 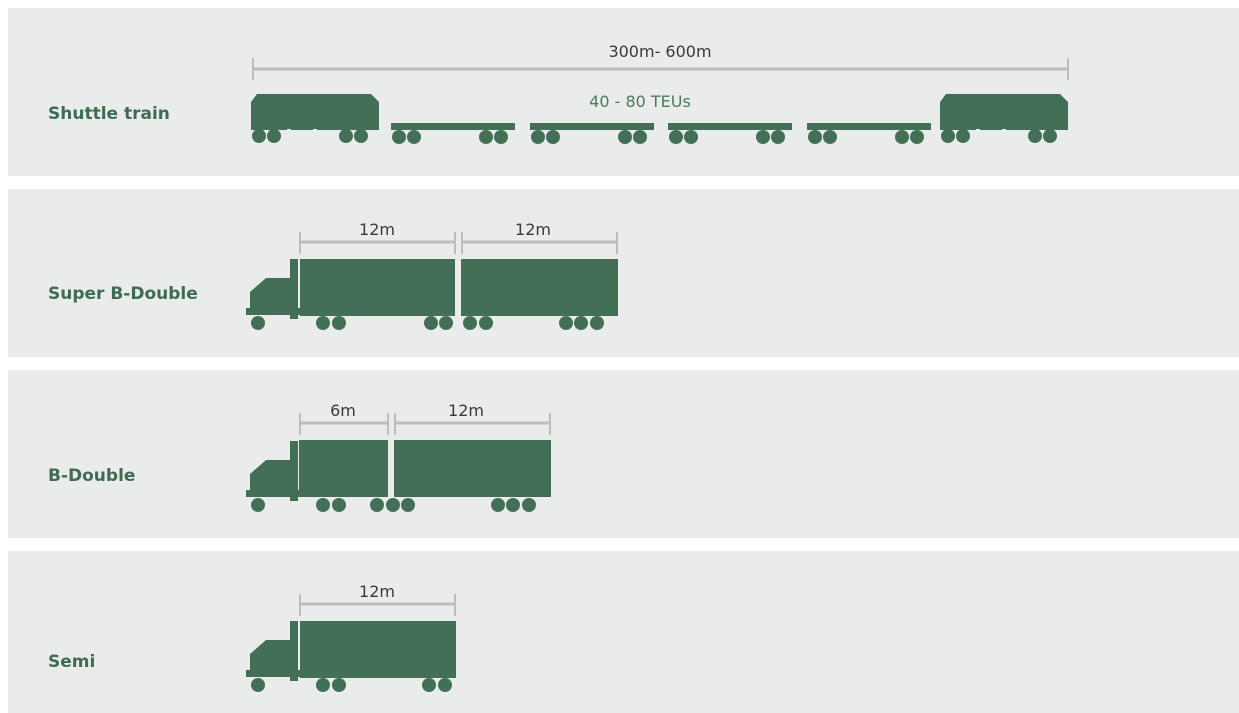 What do you see at coordinates (425, 424) in the screenshot?
I see `b-double-dimension` at bounding box center [425, 424].